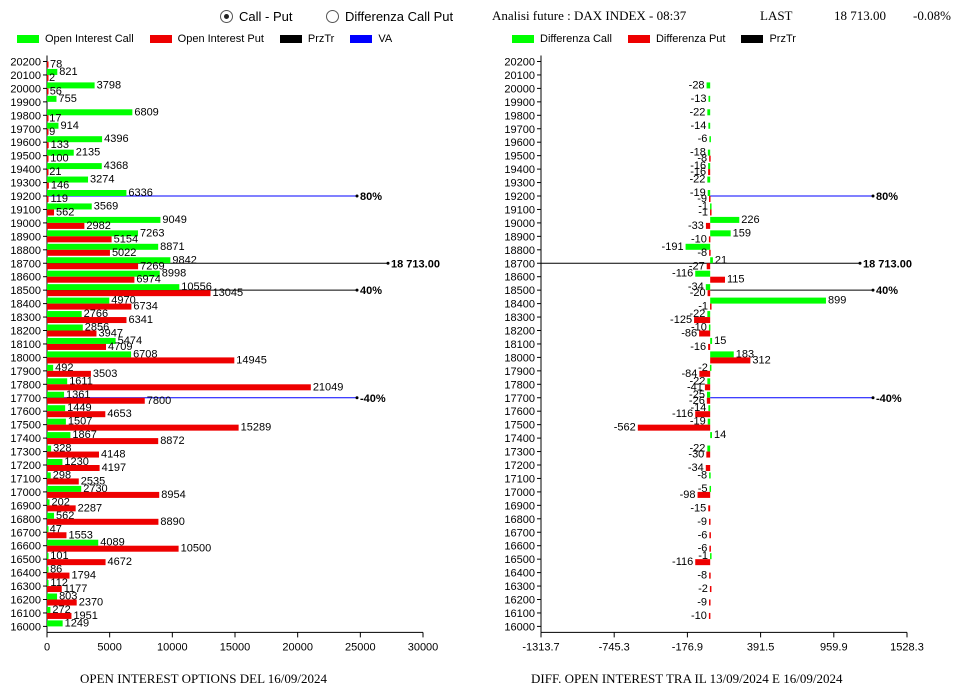  Describe the element at coordinates (119, 414) in the screenshot. I see `put-data-label: 4653` at that location.